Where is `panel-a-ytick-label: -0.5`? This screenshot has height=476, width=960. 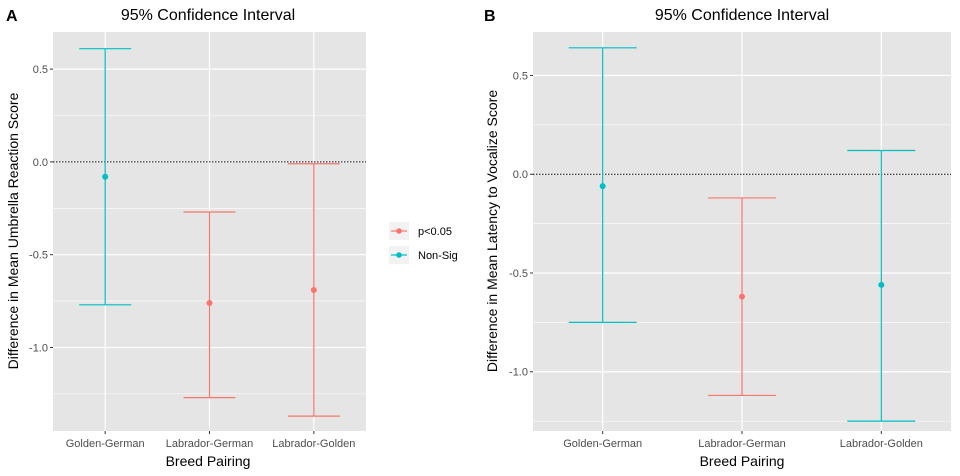 panel-a-ytick-label: -0.5 is located at coordinates (38, 256).